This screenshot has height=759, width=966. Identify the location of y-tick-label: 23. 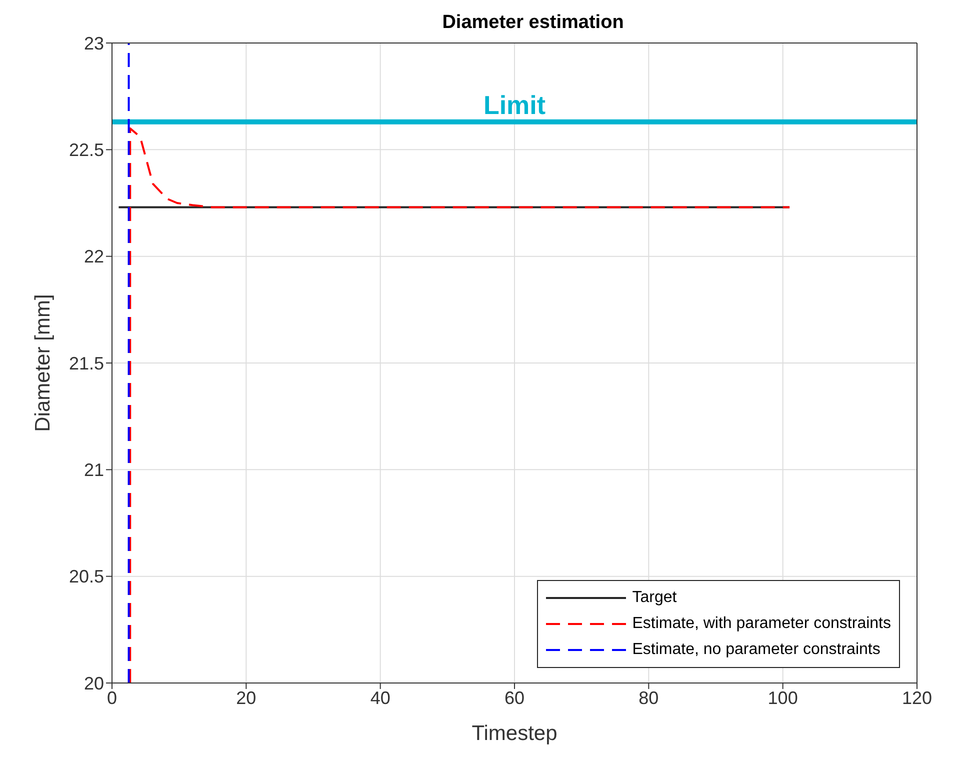
(94, 43).